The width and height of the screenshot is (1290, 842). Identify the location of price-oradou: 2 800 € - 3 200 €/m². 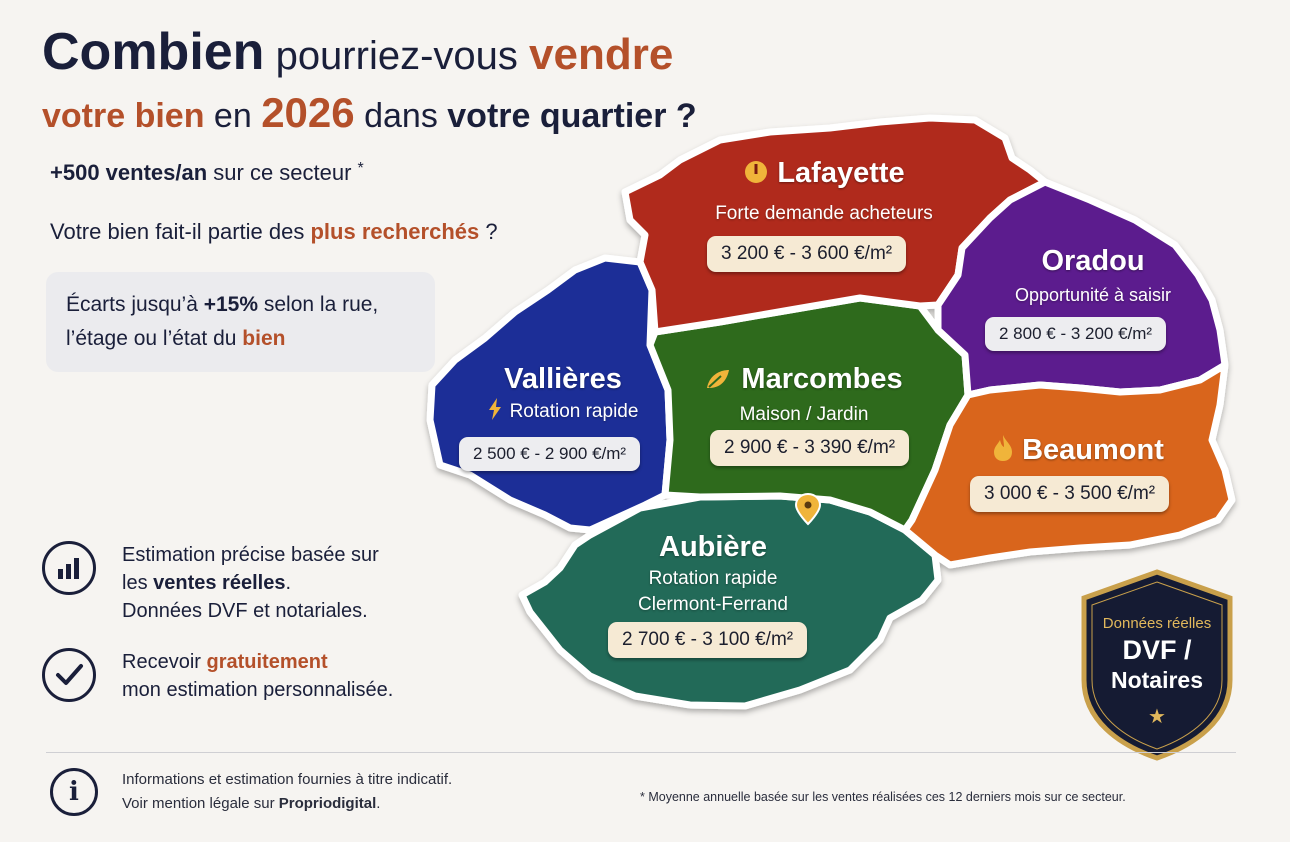
(1076, 334).